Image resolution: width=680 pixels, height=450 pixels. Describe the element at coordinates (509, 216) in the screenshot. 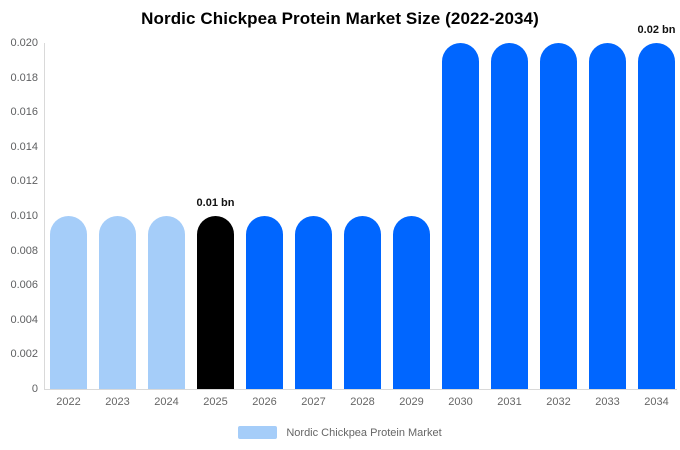

I see `bar-2031` at that location.